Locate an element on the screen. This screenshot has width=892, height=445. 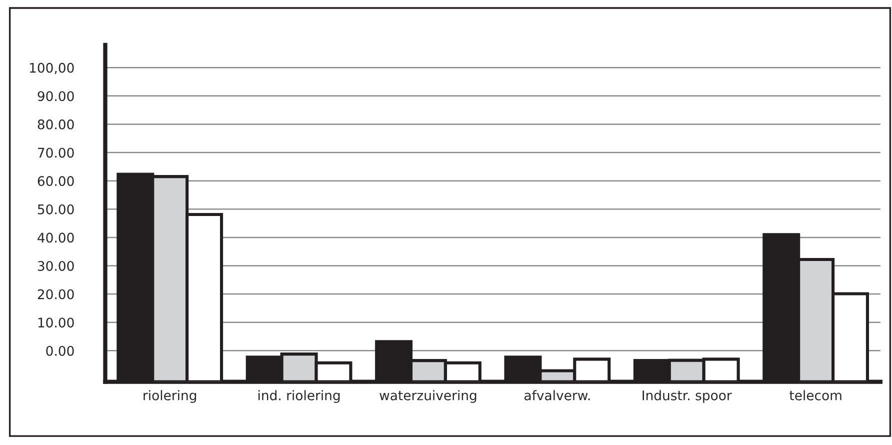
y-tick-label: 80.00 is located at coordinates (56, 124).